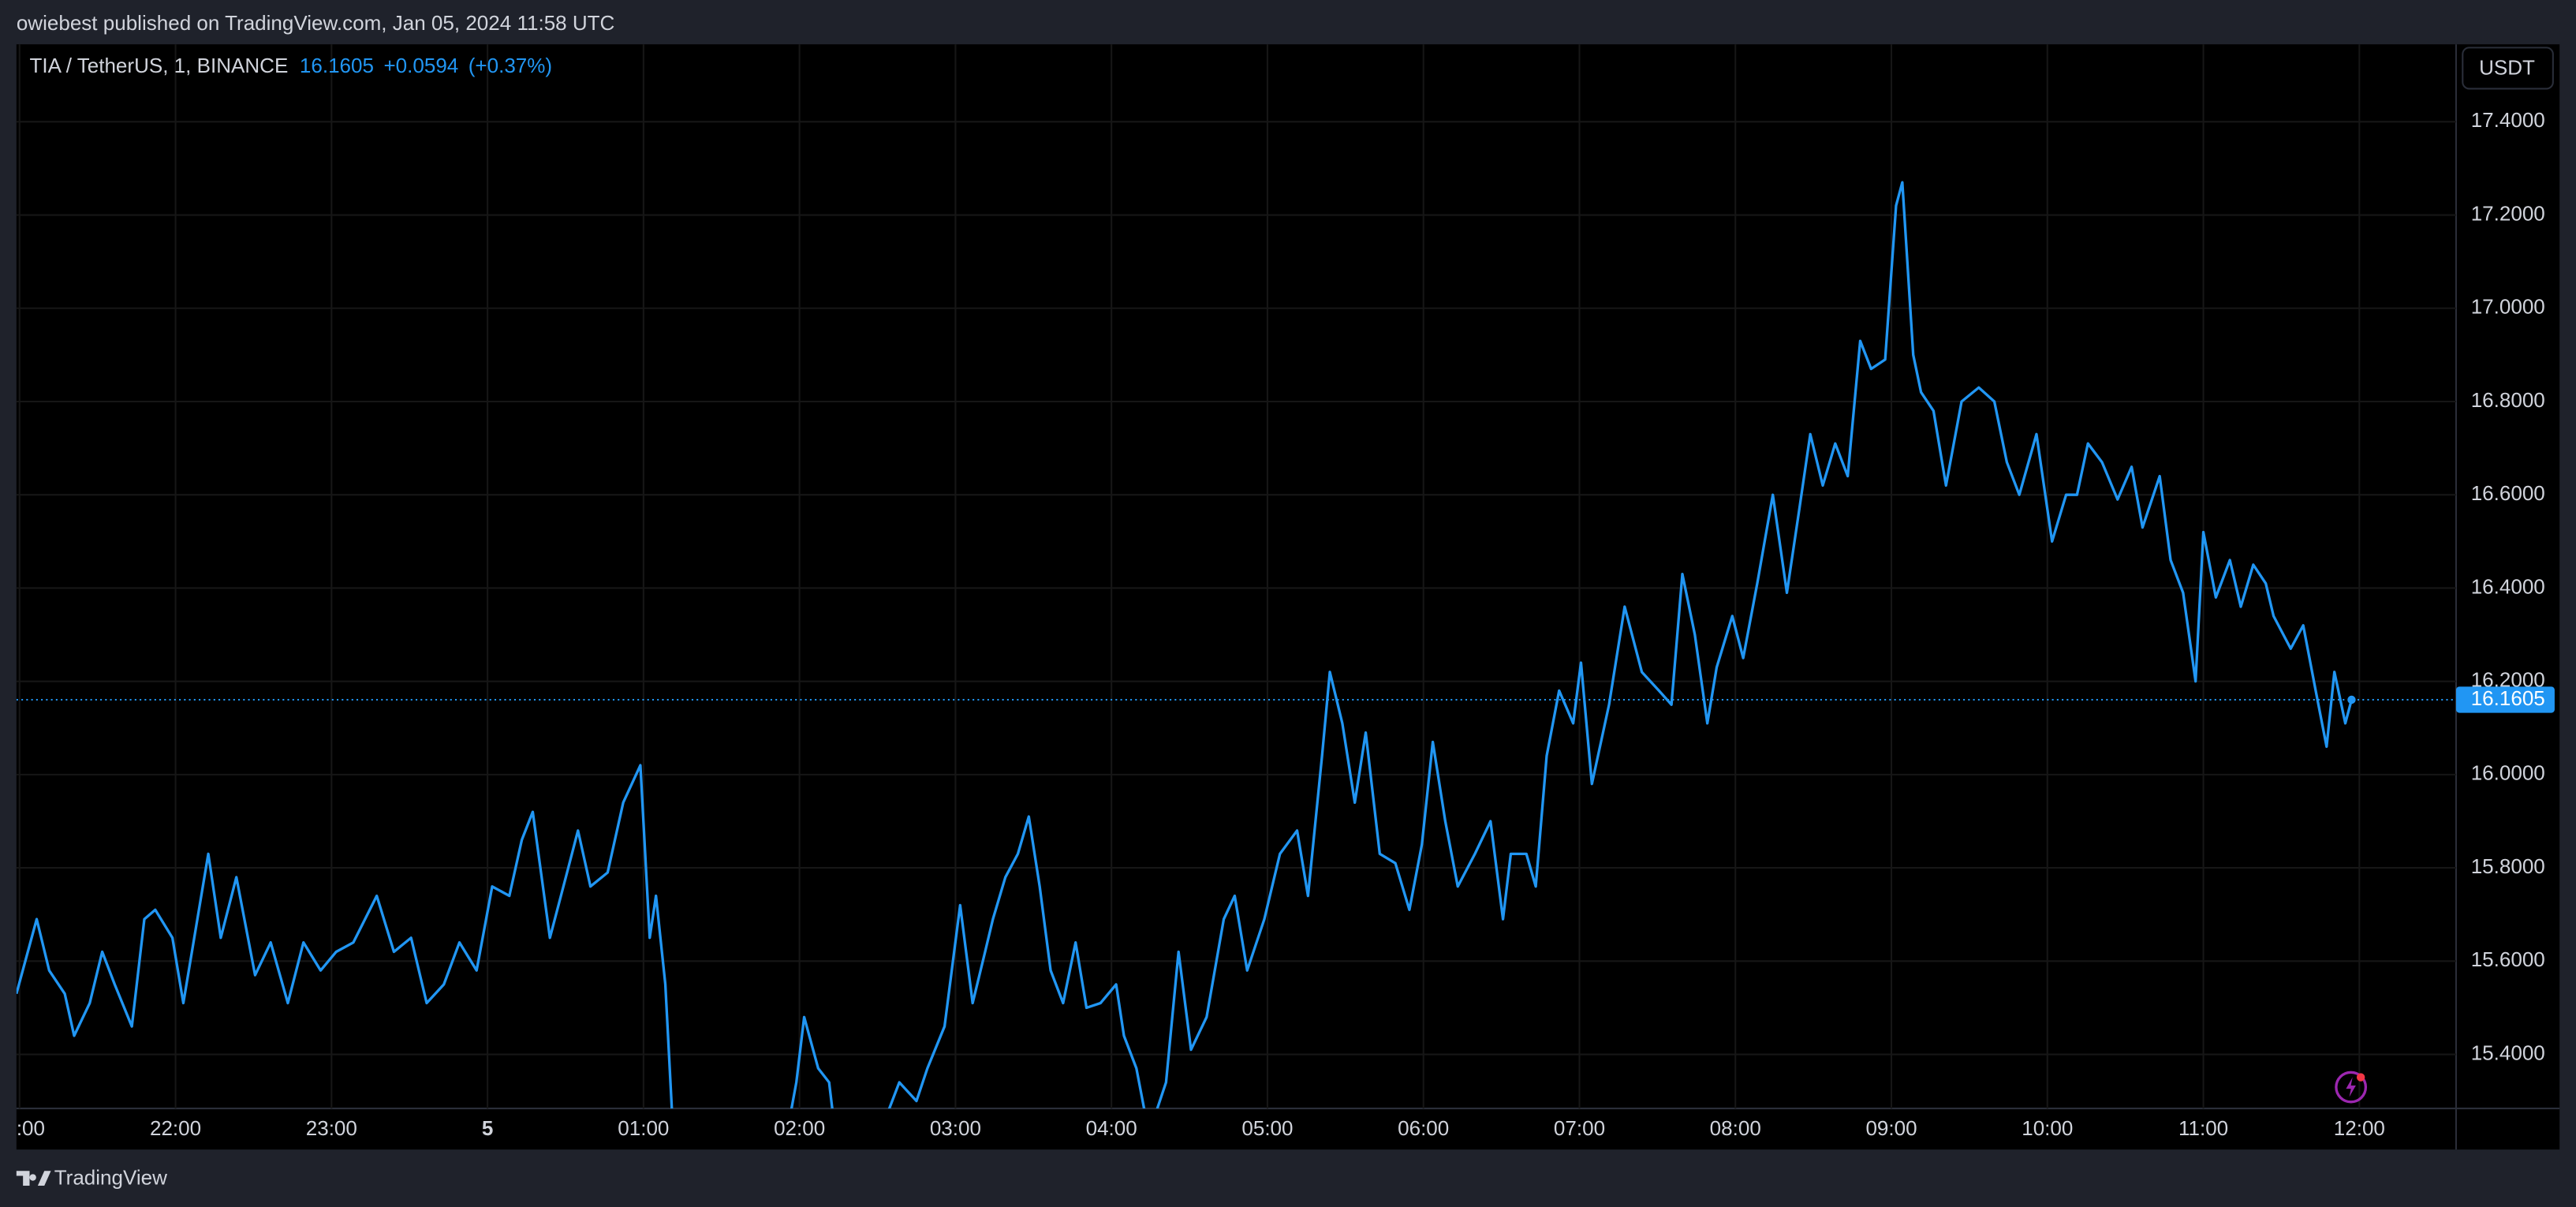 The image size is (2576, 1207). I want to click on y-tick-label: 16.8000, so click(2508, 400).